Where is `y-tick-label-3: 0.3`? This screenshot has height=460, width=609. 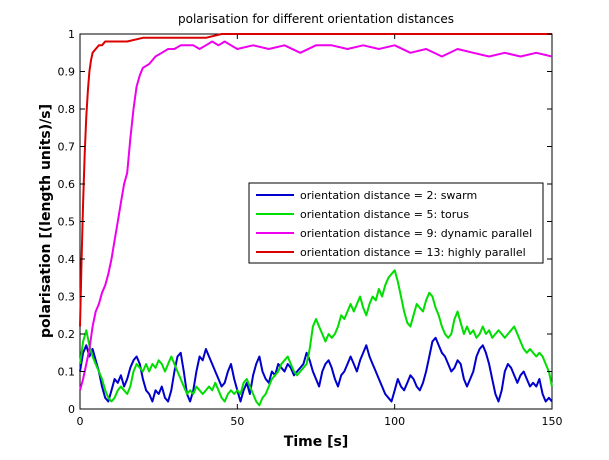
y-tick-label-3: 0.3 is located at coordinates (67, 297).